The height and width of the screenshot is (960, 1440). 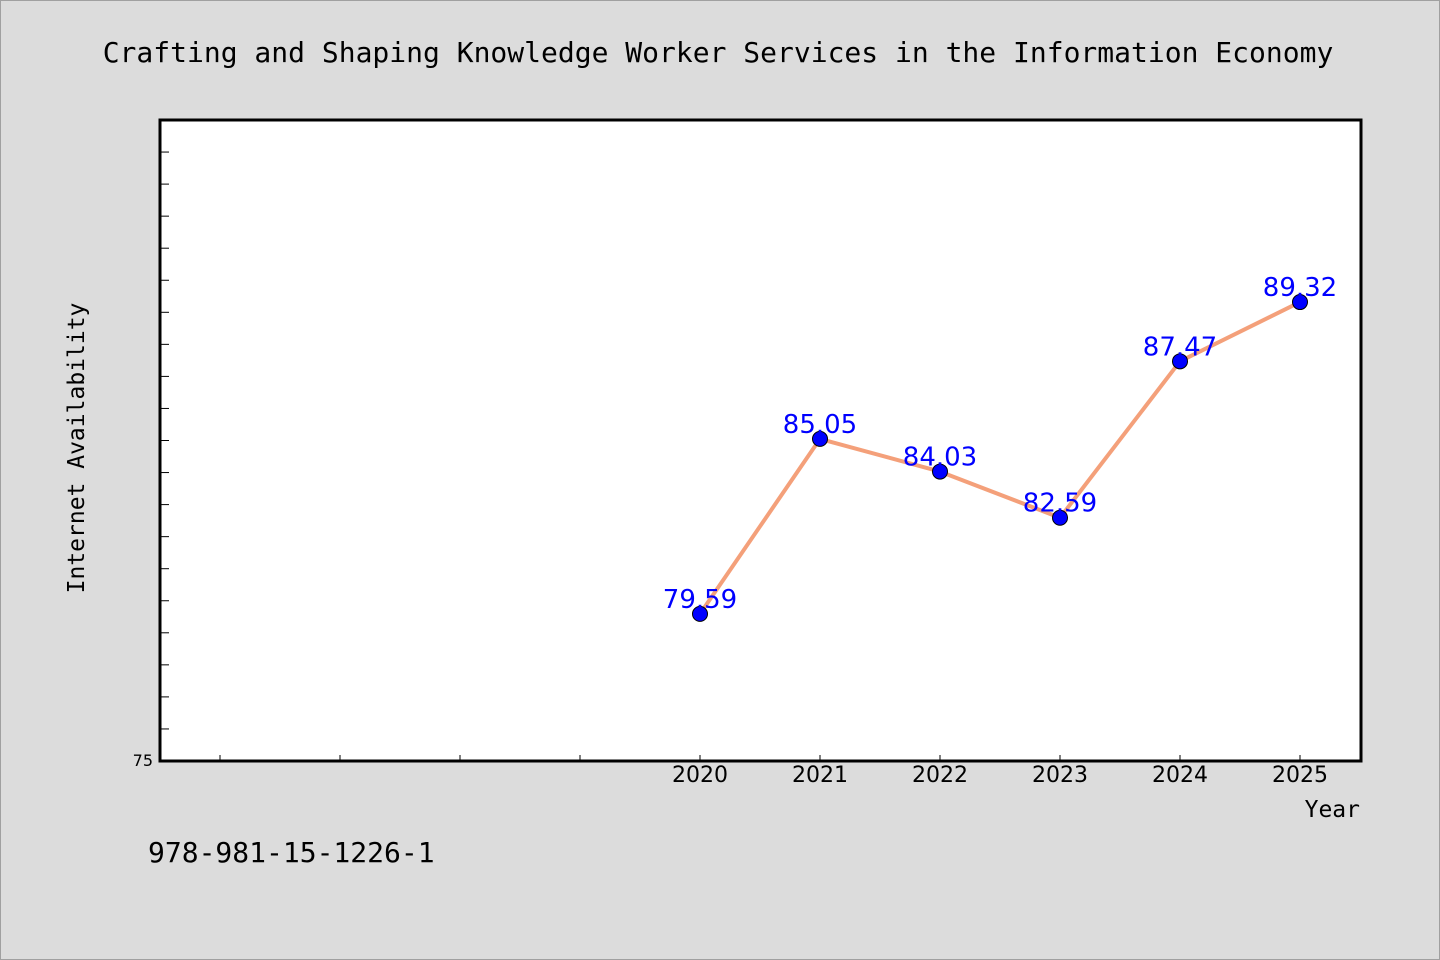 What do you see at coordinates (1332, 810) in the screenshot?
I see `x-axis-label: Year` at bounding box center [1332, 810].